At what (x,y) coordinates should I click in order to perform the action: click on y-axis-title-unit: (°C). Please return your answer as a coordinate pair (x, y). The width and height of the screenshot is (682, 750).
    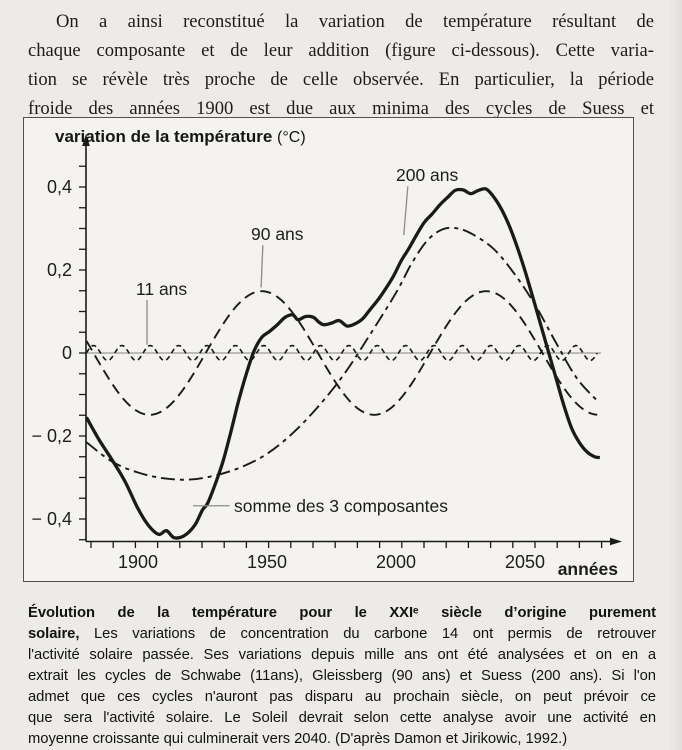
    Looking at the image, I should click on (291, 137).